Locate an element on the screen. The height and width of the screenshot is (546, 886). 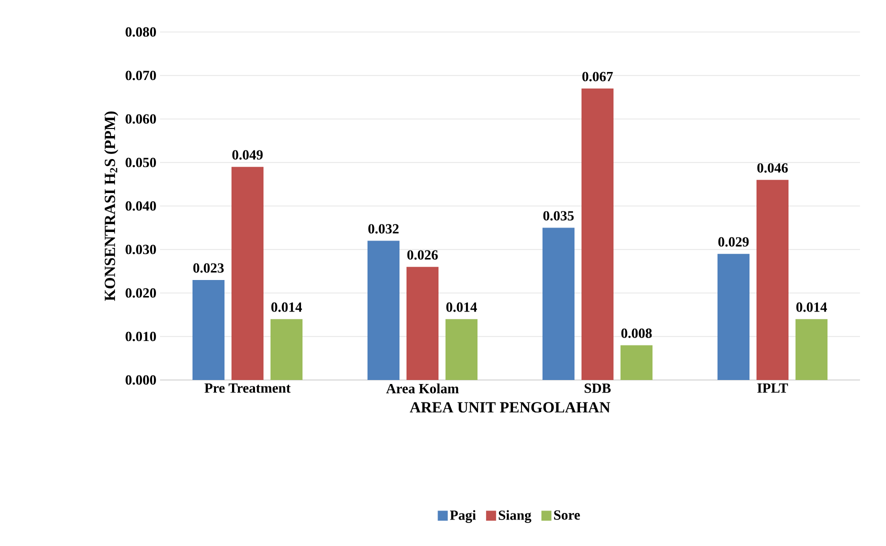
y-tick-label: 0.020 is located at coordinates (141, 293).